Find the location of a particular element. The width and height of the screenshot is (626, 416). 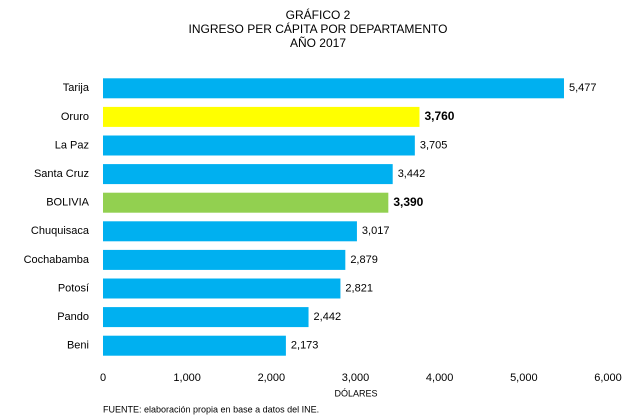

y-tick-label: Pando is located at coordinates (73, 317).